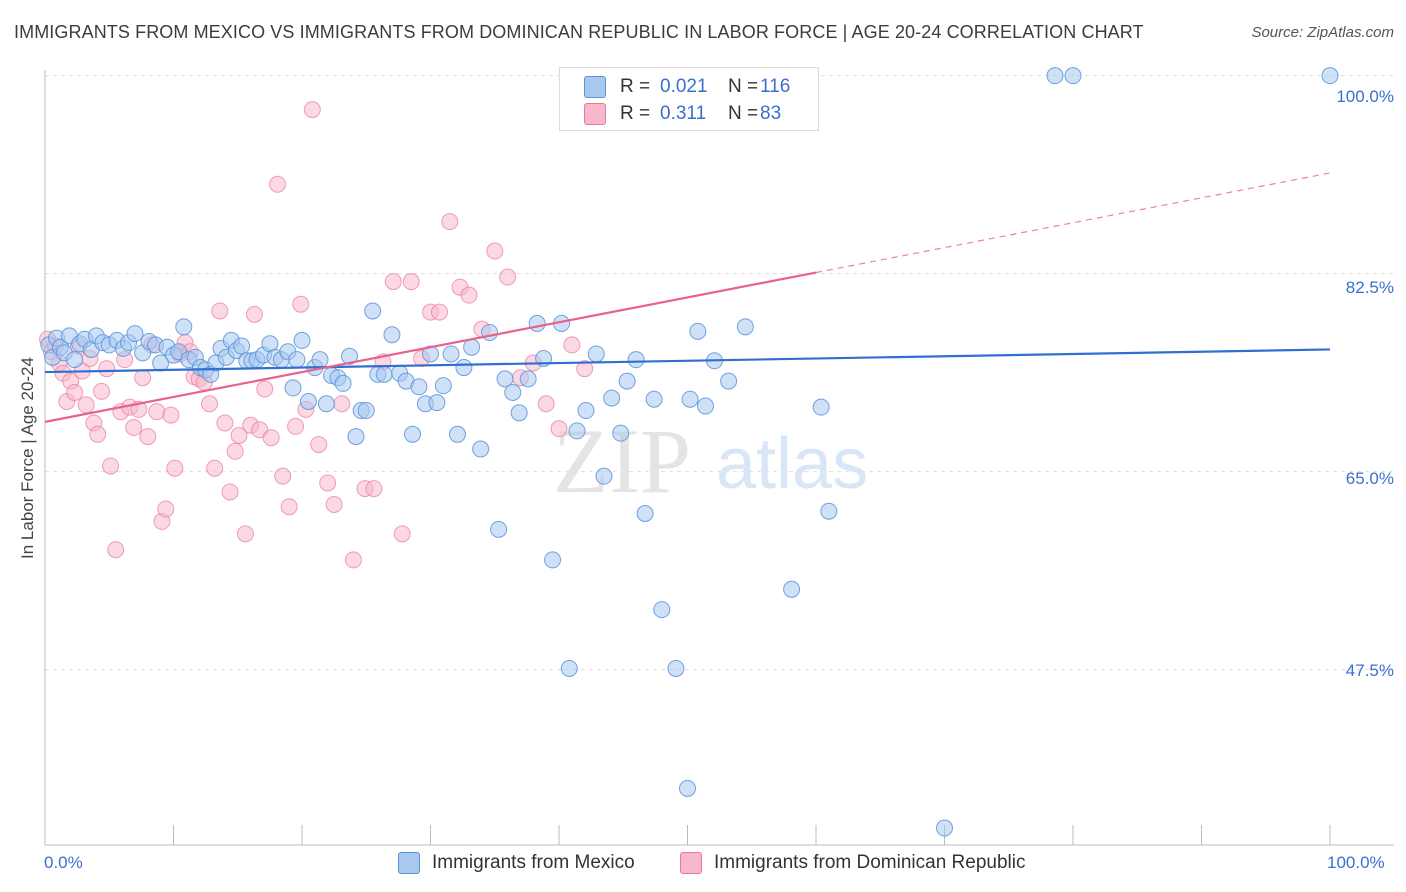 Image resolution: width=1406 pixels, height=892 pixels. I want to click on correlation-legend: R = 0.021 N = 116 R = 0.311 N = 83, so click(689, 99).